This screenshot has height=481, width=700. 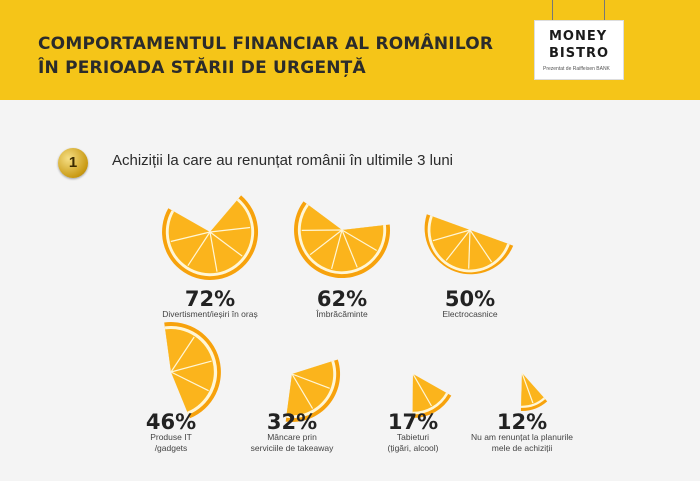 What do you see at coordinates (579, 53) in the screenshot?
I see `logo-word-bistro: BISTRO` at bounding box center [579, 53].